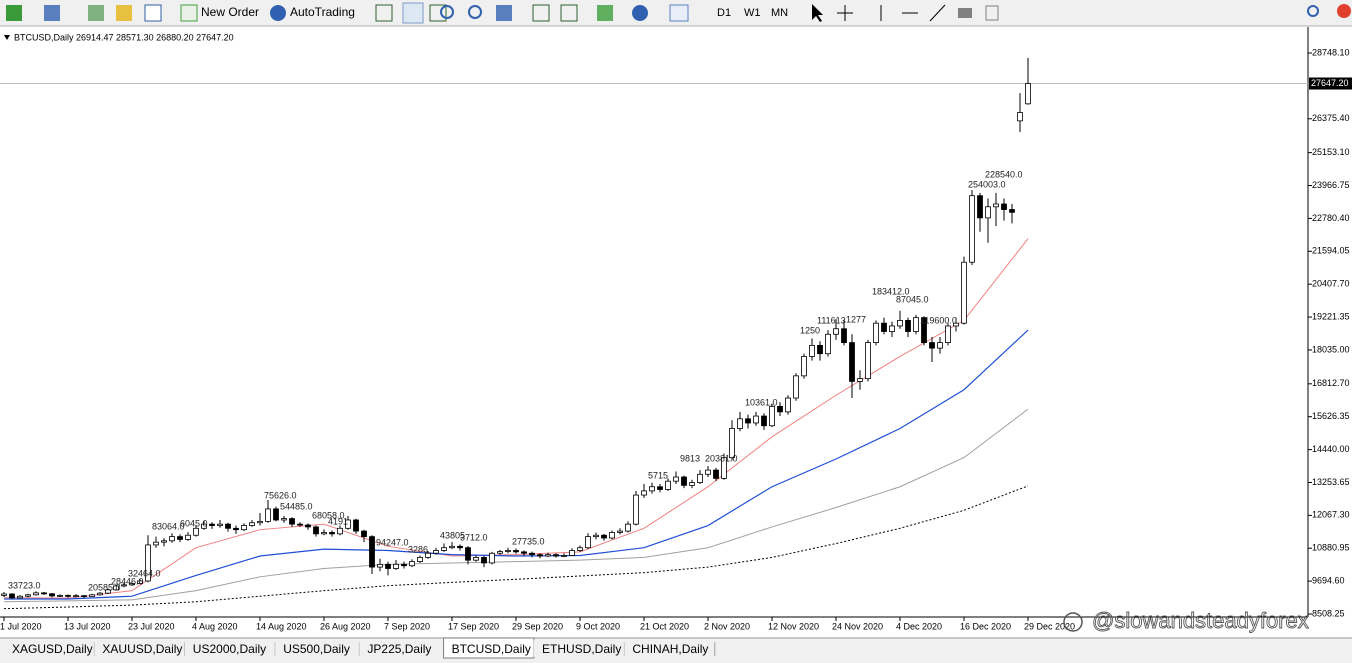  What do you see at coordinates (194, 523) in the screenshot?
I see `trade-annotation: 6045.0` at bounding box center [194, 523].